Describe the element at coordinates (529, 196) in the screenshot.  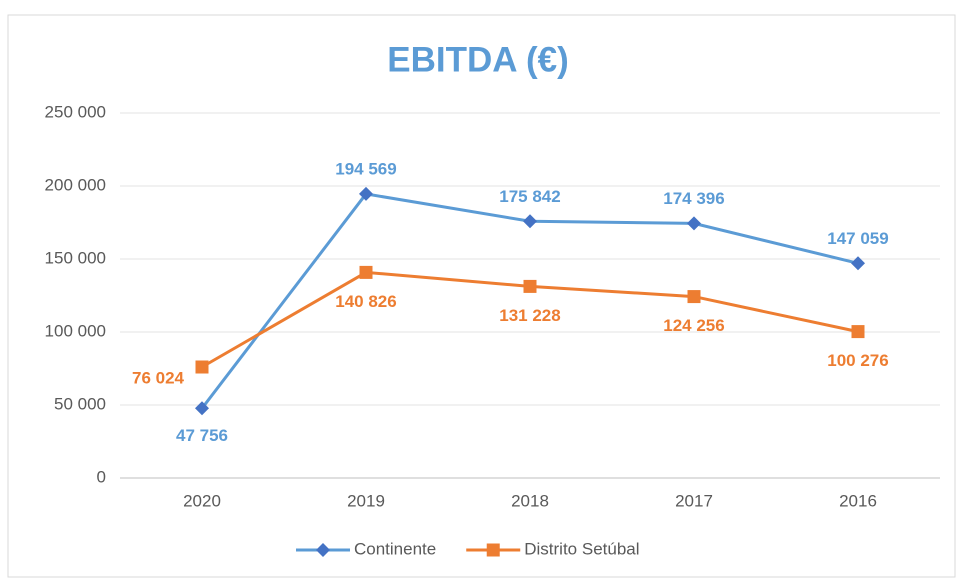
I see `data-label: 175 842` at that location.